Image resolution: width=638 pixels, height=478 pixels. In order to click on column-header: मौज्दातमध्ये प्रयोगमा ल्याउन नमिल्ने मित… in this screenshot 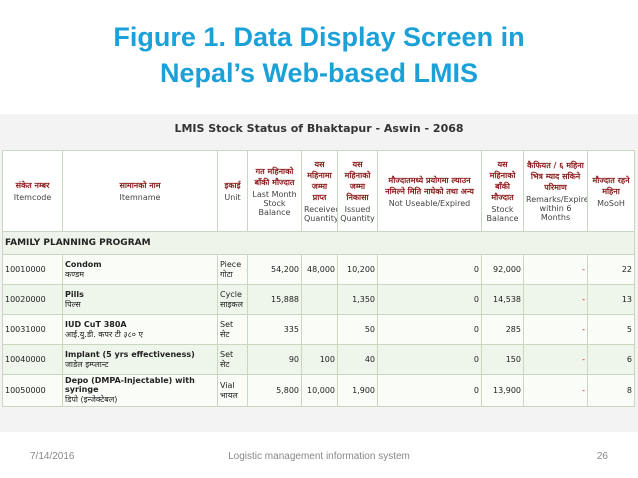, I will do `click(429, 191)`.